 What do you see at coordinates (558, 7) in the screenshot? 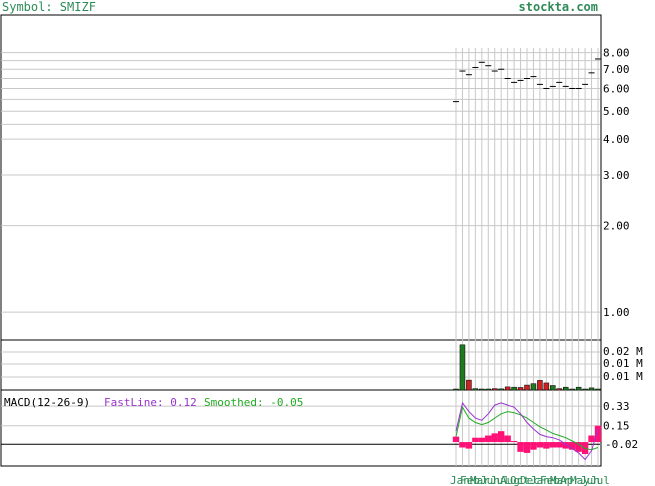
I see `site-link: stockta.com` at bounding box center [558, 7].